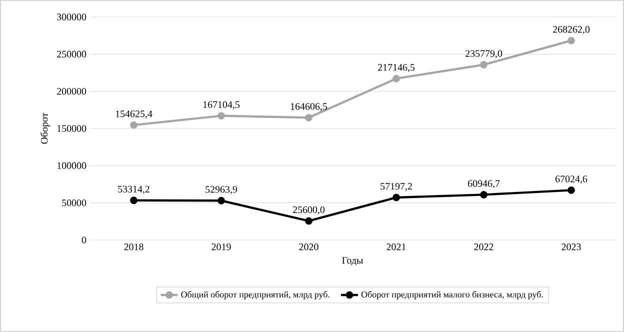 Image resolution: width=624 pixels, height=332 pixels. What do you see at coordinates (571, 247) in the screenshot?
I see `x-tick-label: 2023` at bounding box center [571, 247].